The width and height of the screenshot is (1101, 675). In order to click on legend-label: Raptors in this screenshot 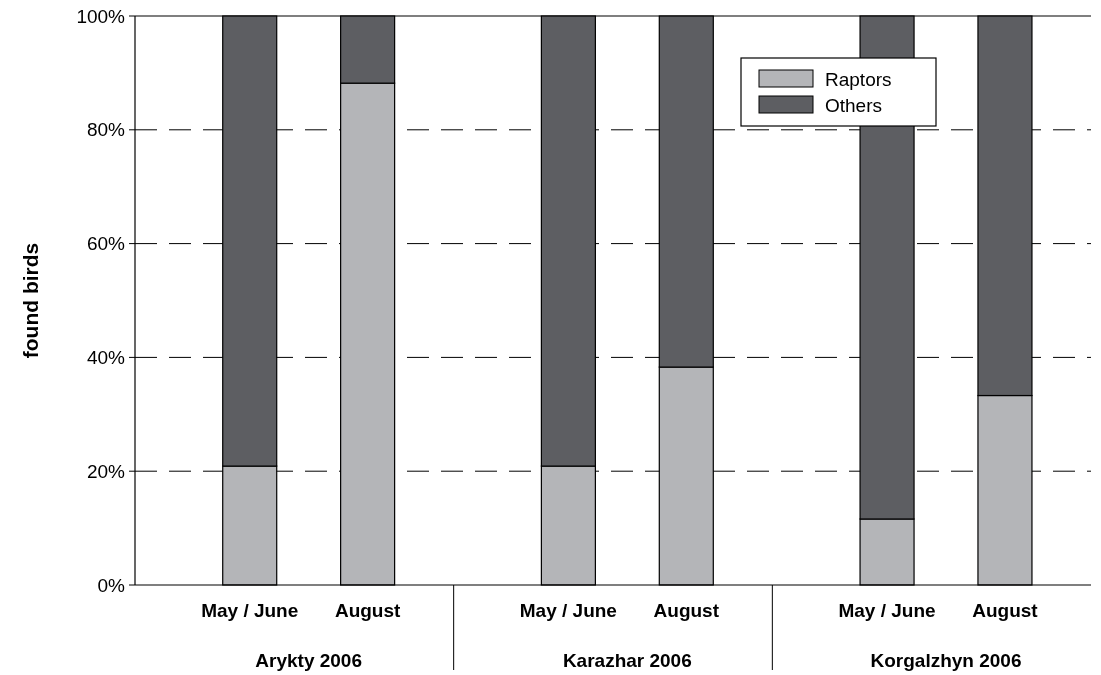, I will do `click(858, 79)`.